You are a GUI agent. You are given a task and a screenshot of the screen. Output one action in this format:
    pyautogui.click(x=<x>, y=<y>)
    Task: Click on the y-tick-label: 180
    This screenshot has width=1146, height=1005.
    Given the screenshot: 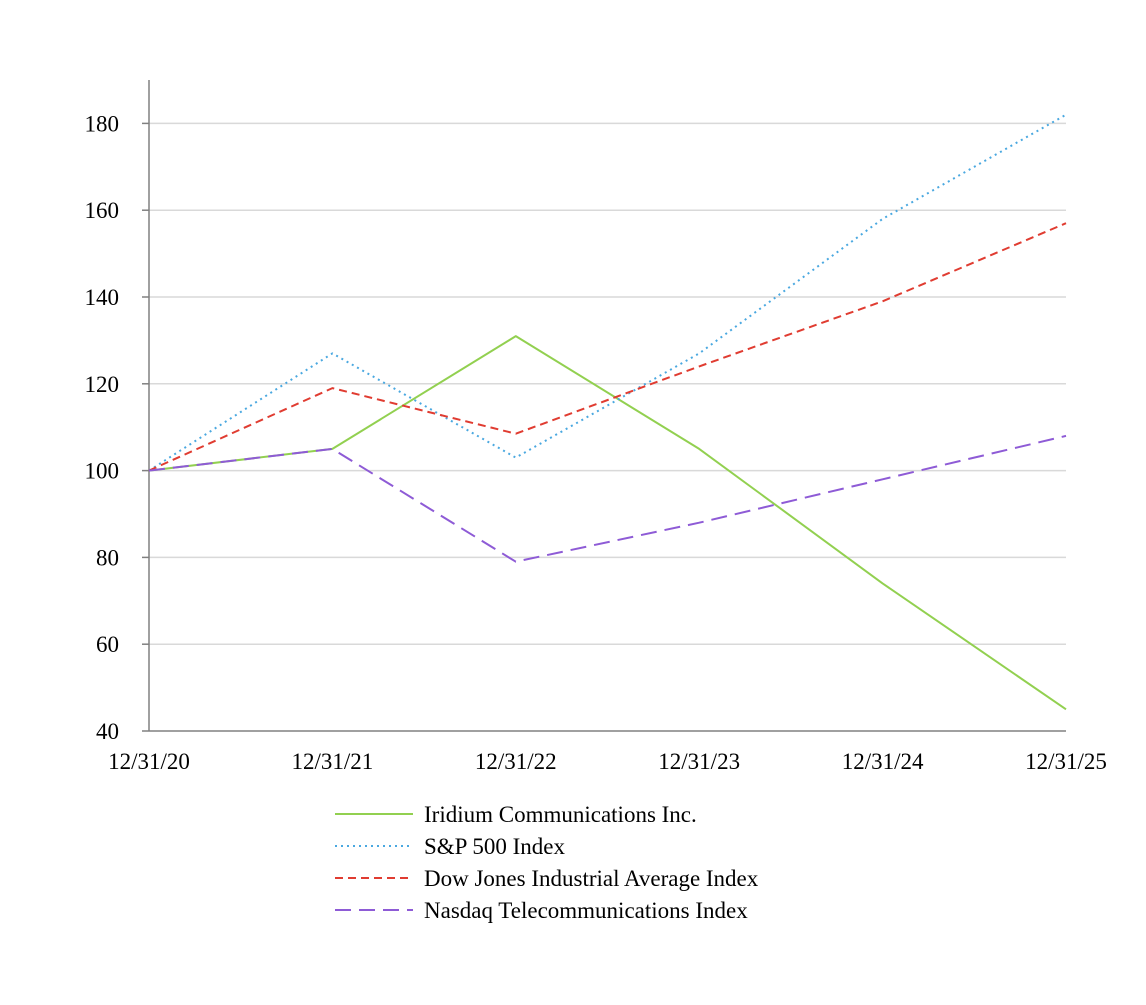 What is the action you would take?
    pyautogui.click(x=102, y=123)
    